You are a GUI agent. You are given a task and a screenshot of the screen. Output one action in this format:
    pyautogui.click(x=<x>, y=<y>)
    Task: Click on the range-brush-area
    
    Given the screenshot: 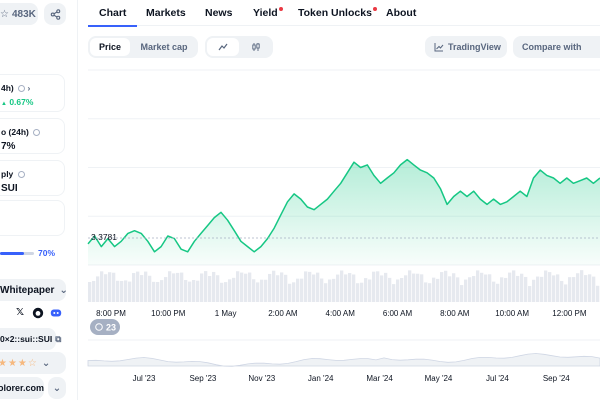 What is the action you would take?
    pyautogui.click(x=343, y=360)
    